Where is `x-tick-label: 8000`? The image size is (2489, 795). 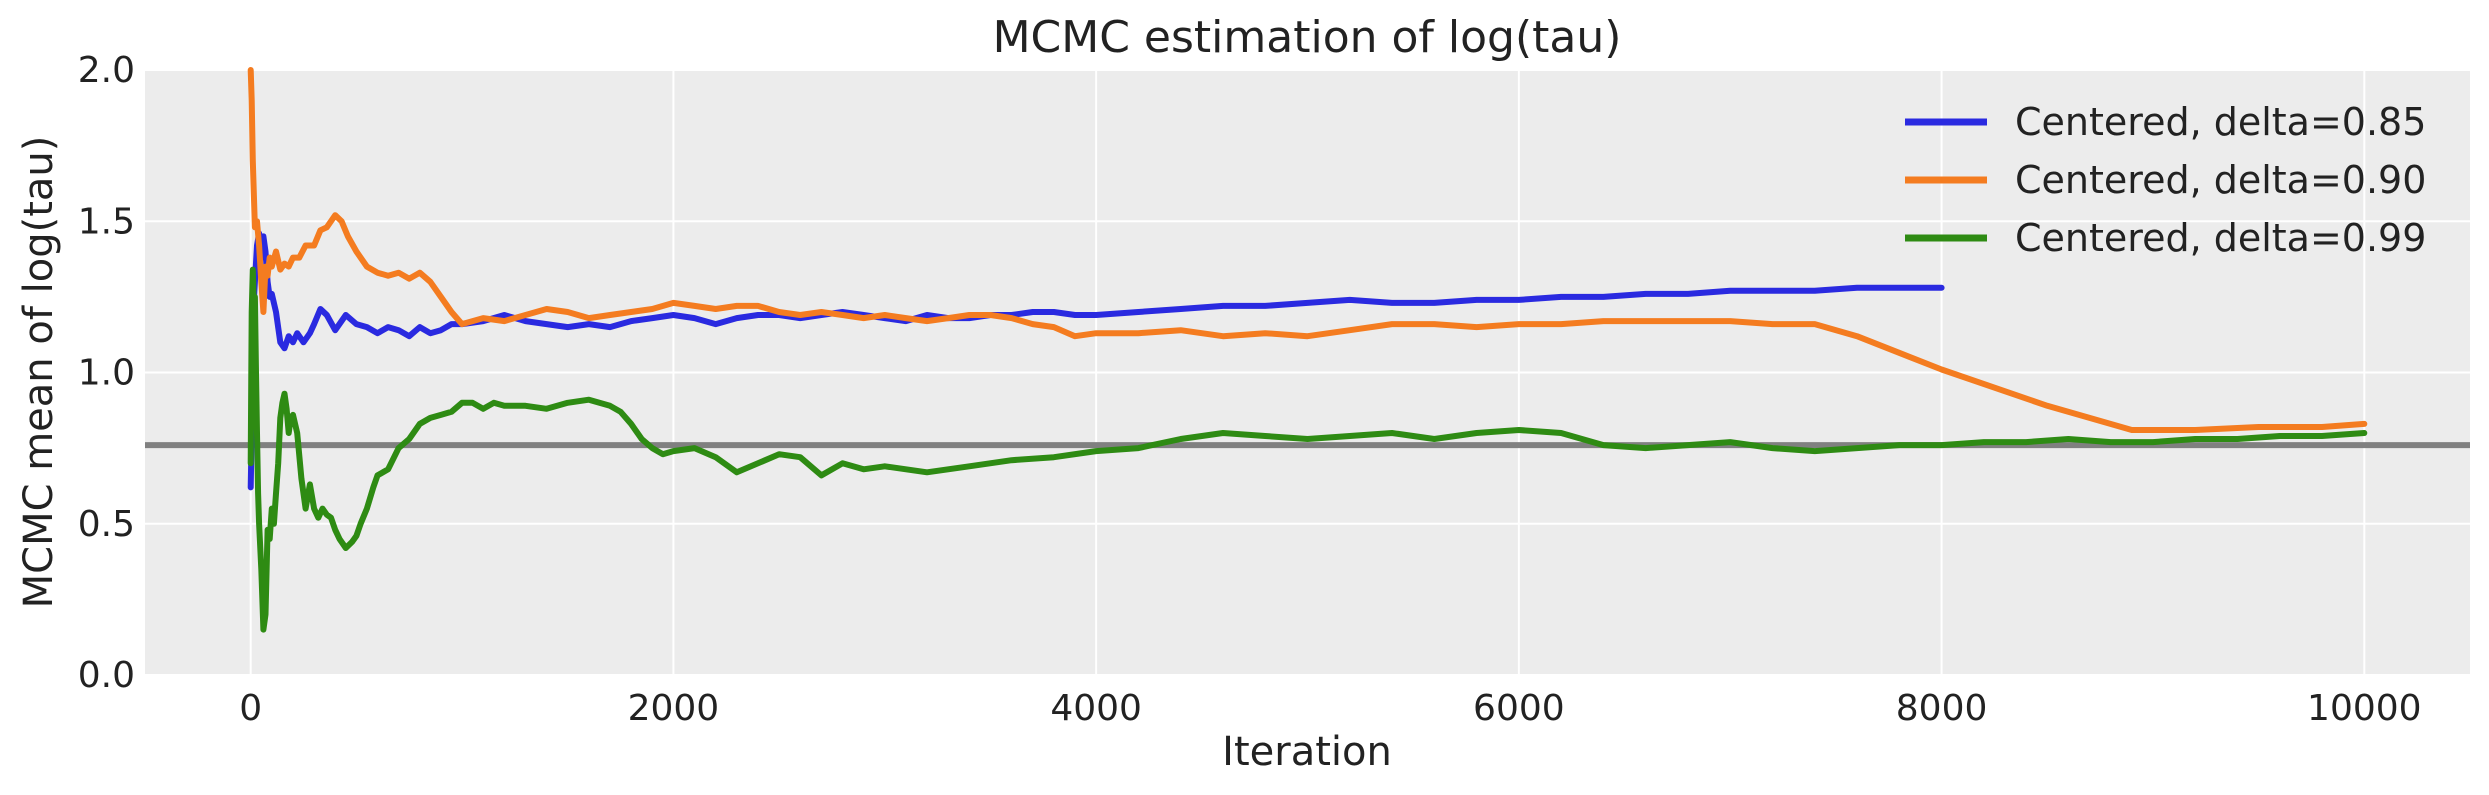 x-tick-label: 8000 is located at coordinates (1942, 708).